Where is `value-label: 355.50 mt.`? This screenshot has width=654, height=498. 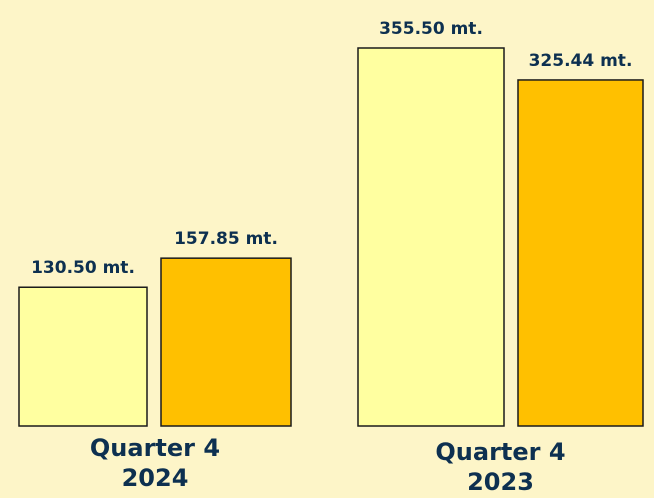 value-label: 355.50 mt. is located at coordinates (431, 29).